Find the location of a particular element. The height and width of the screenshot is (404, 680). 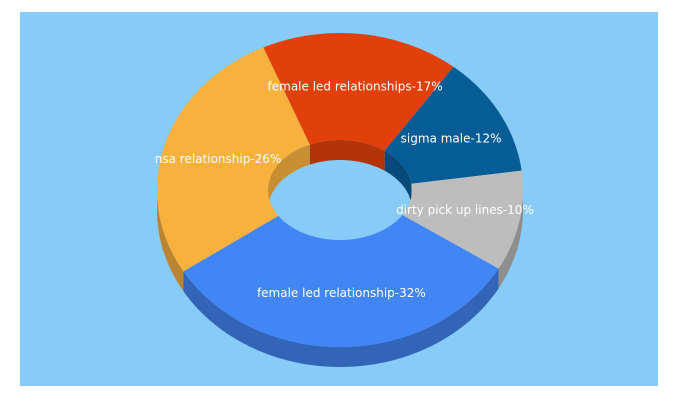

slice-label: sigma male-12% is located at coordinates (451, 139).